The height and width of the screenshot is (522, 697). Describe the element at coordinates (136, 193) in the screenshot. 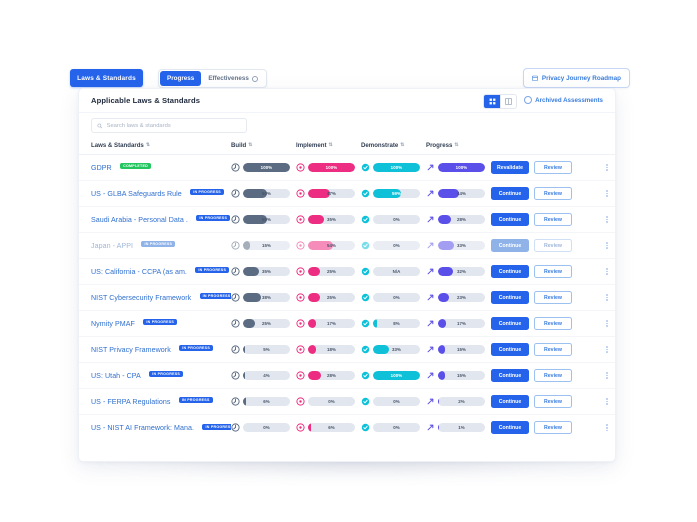

I see `law-name-link: US - GLBA Safeguards Rule` at that location.